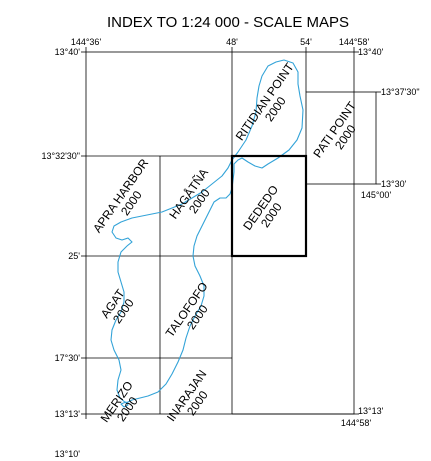 The image size is (431, 461). I want to click on quad-apra-harbor: APRA HARBOR 2000, so click(126, 199).